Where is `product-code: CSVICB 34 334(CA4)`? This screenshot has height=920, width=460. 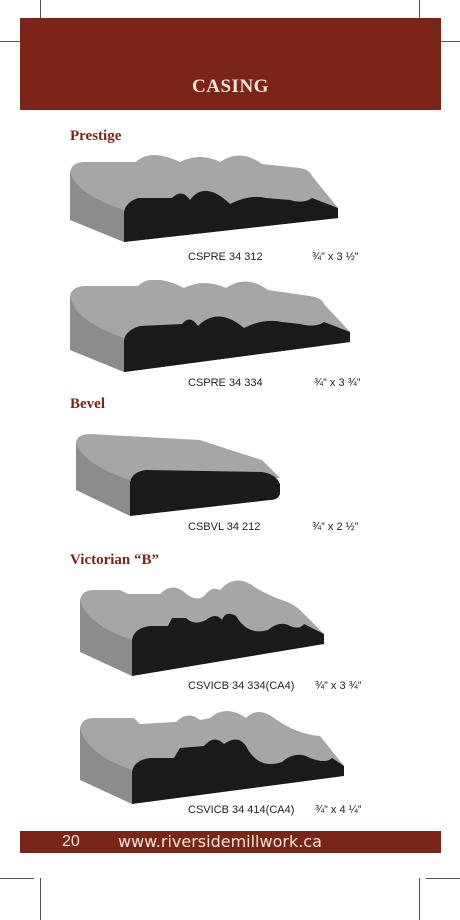 product-code: CSVICB 34 334(CA4) is located at coordinates (241, 686).